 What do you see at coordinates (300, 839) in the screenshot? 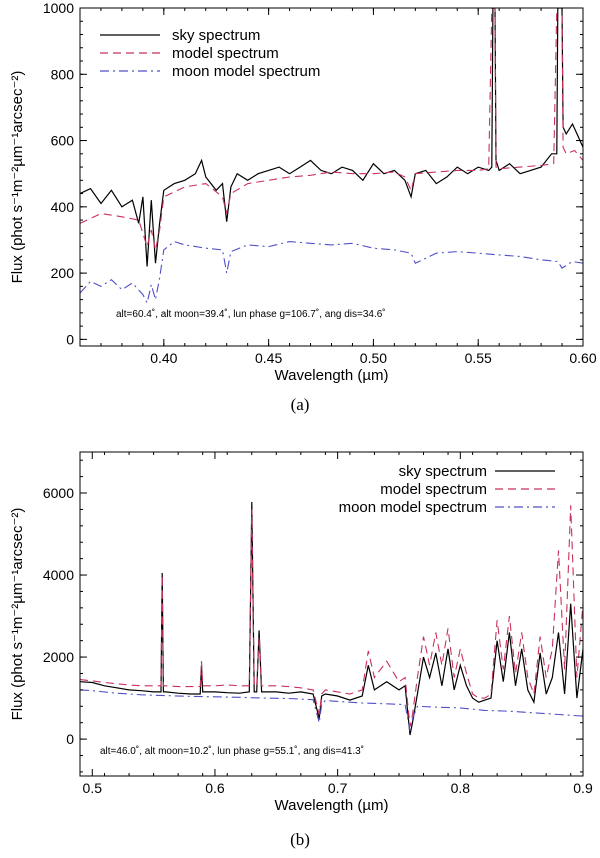
I see `panel-caption: (b)` at bounding box center [300, 839].